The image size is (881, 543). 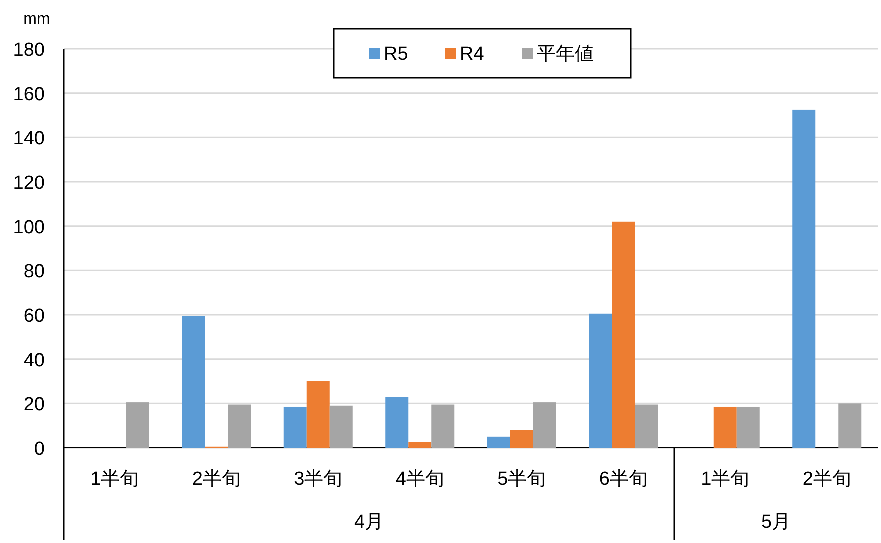 What do you see at coordinates (29, 139) in the screenshot?
I see `y-tick-label: 140` at bounding box center [29, 139].